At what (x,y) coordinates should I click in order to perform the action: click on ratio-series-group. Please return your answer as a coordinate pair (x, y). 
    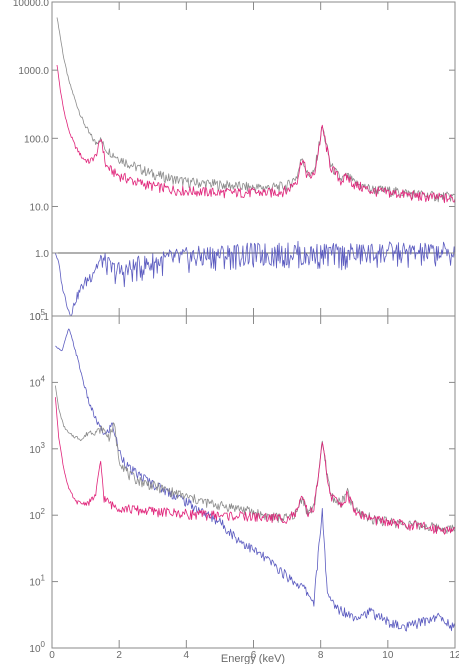
    Looking at the image, I should click on (255, 278).